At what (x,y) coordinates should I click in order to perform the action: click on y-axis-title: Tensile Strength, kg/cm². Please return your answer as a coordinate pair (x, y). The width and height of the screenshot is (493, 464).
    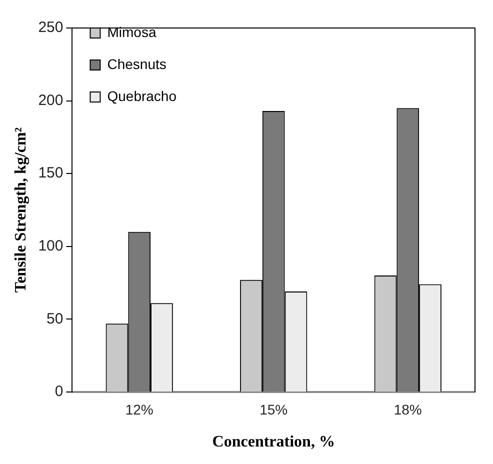
    Looking at the image, I should click on (21, 210).